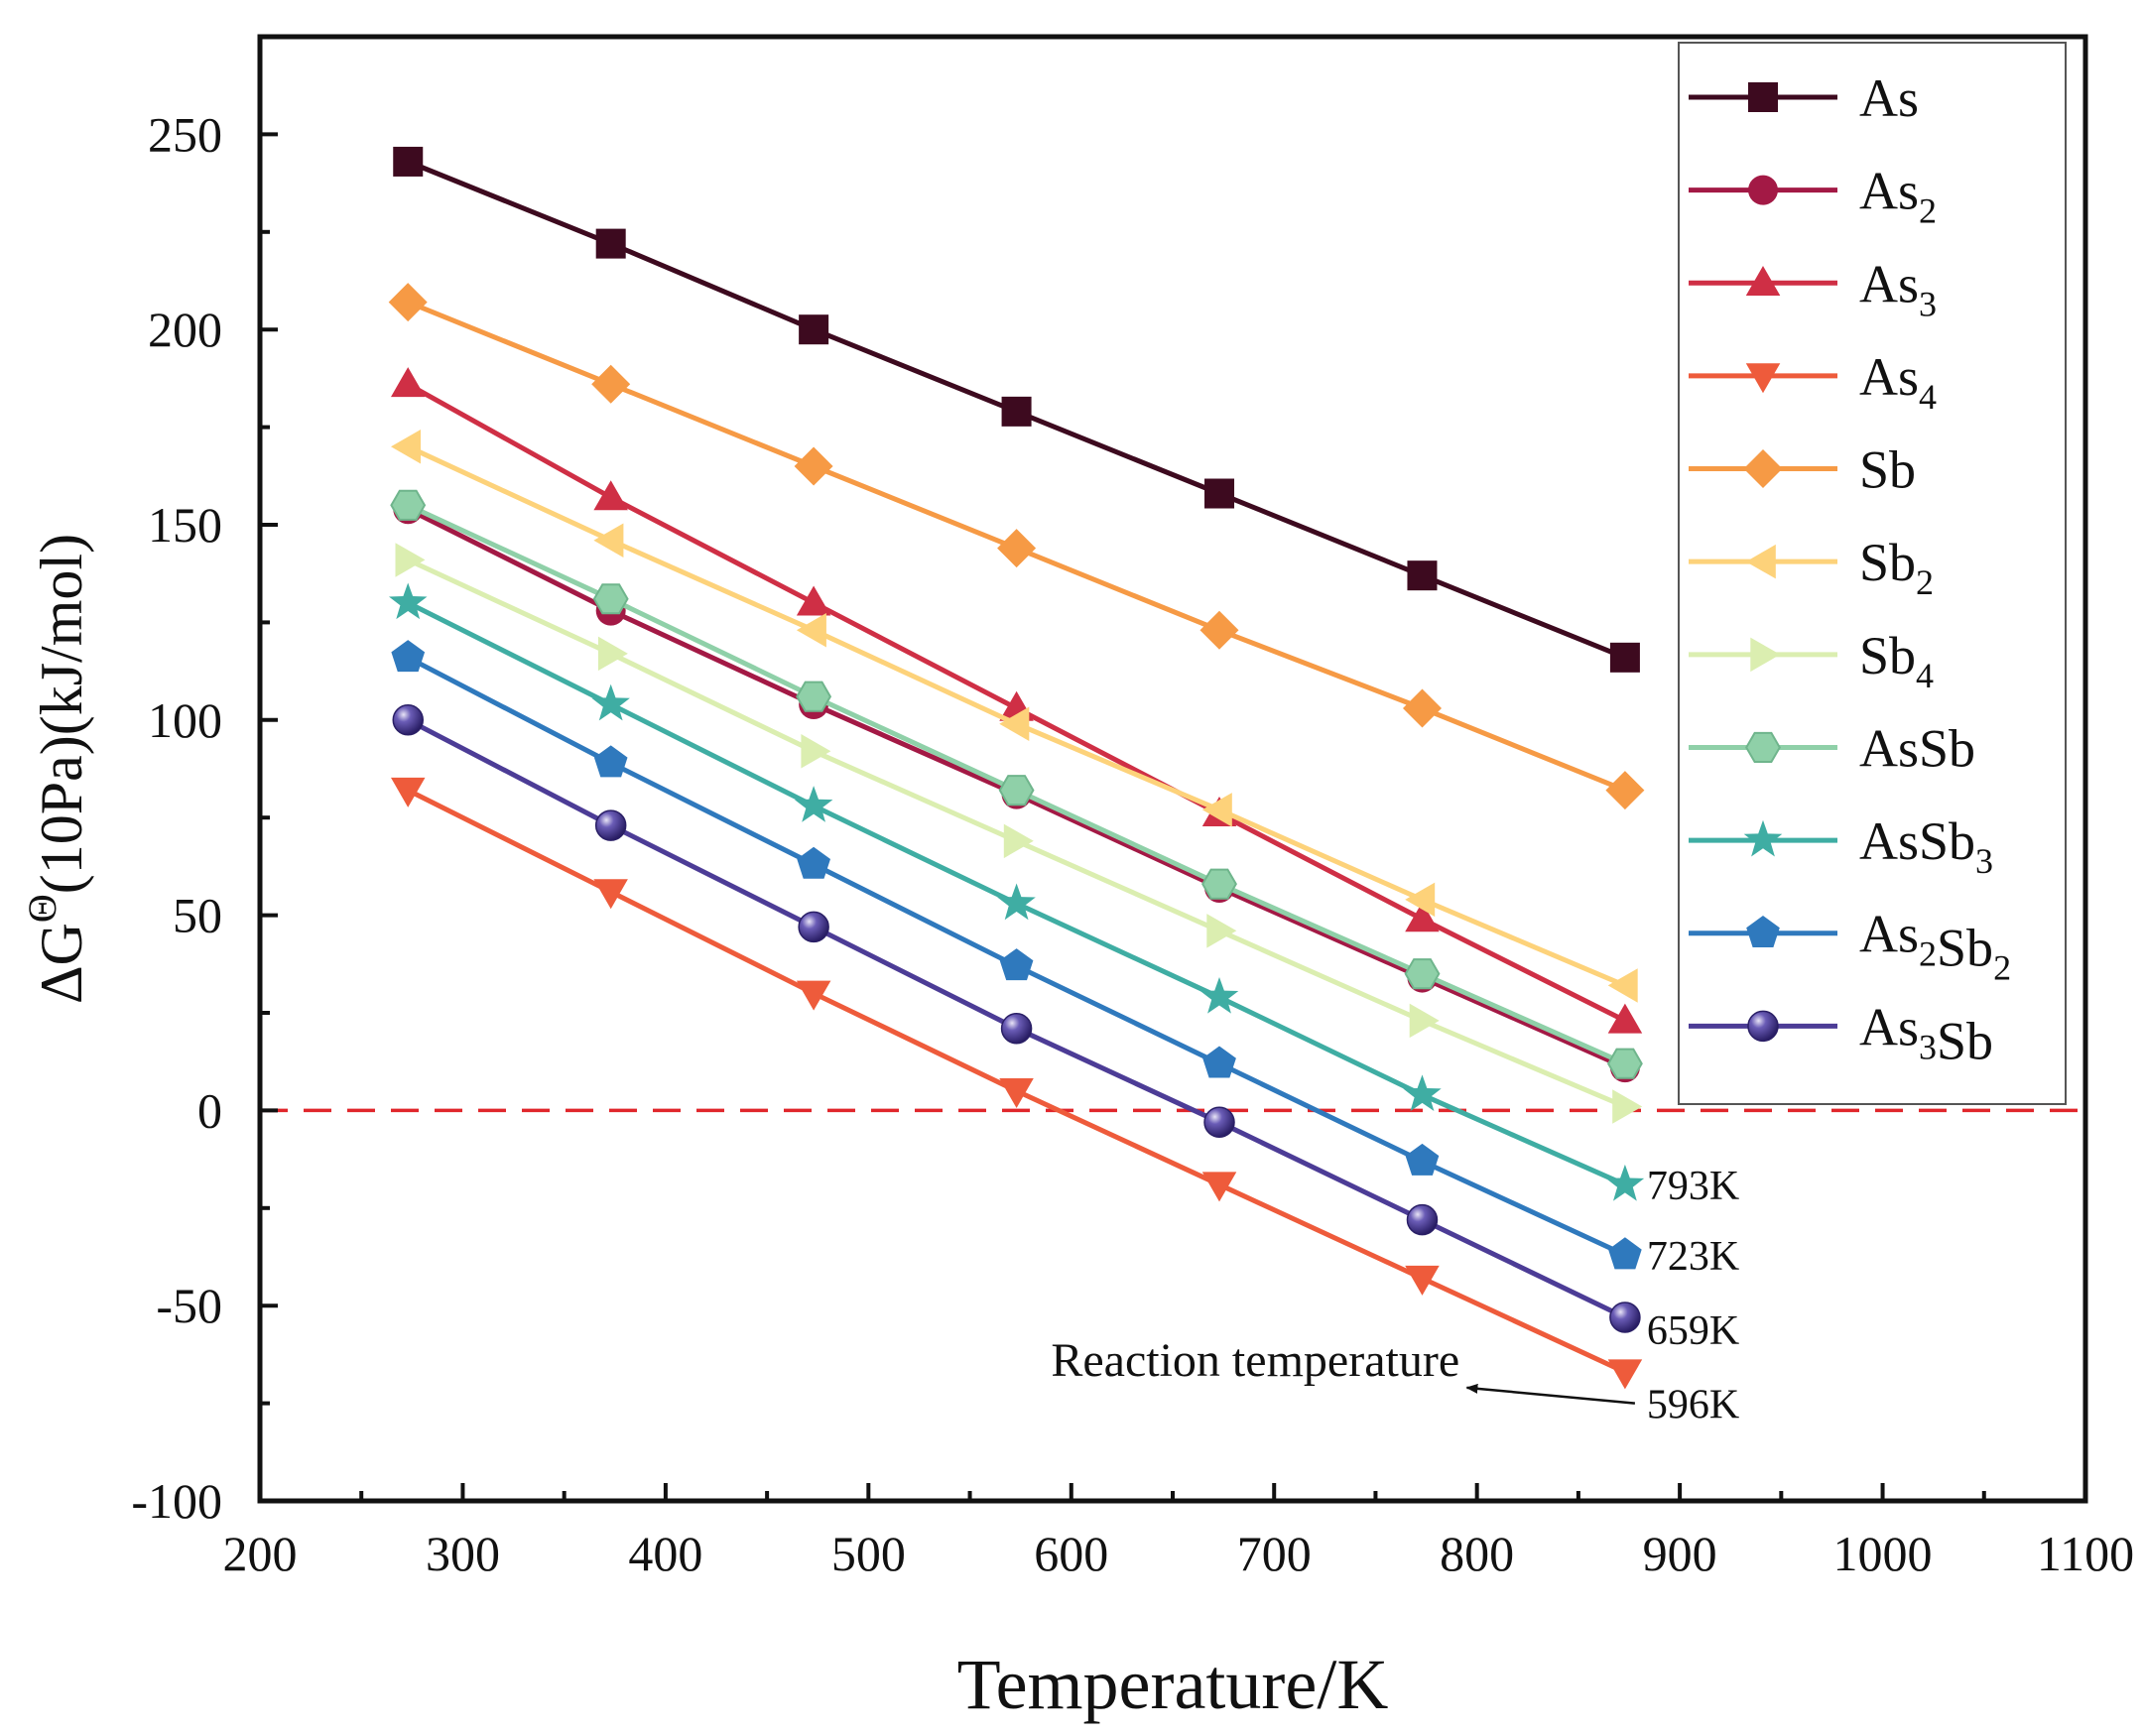 This screenshot has height=1736, width=2144. Describe the element at coordinates (1763, 468) in the screenshot. I see `legend-marker-sb` at that location.